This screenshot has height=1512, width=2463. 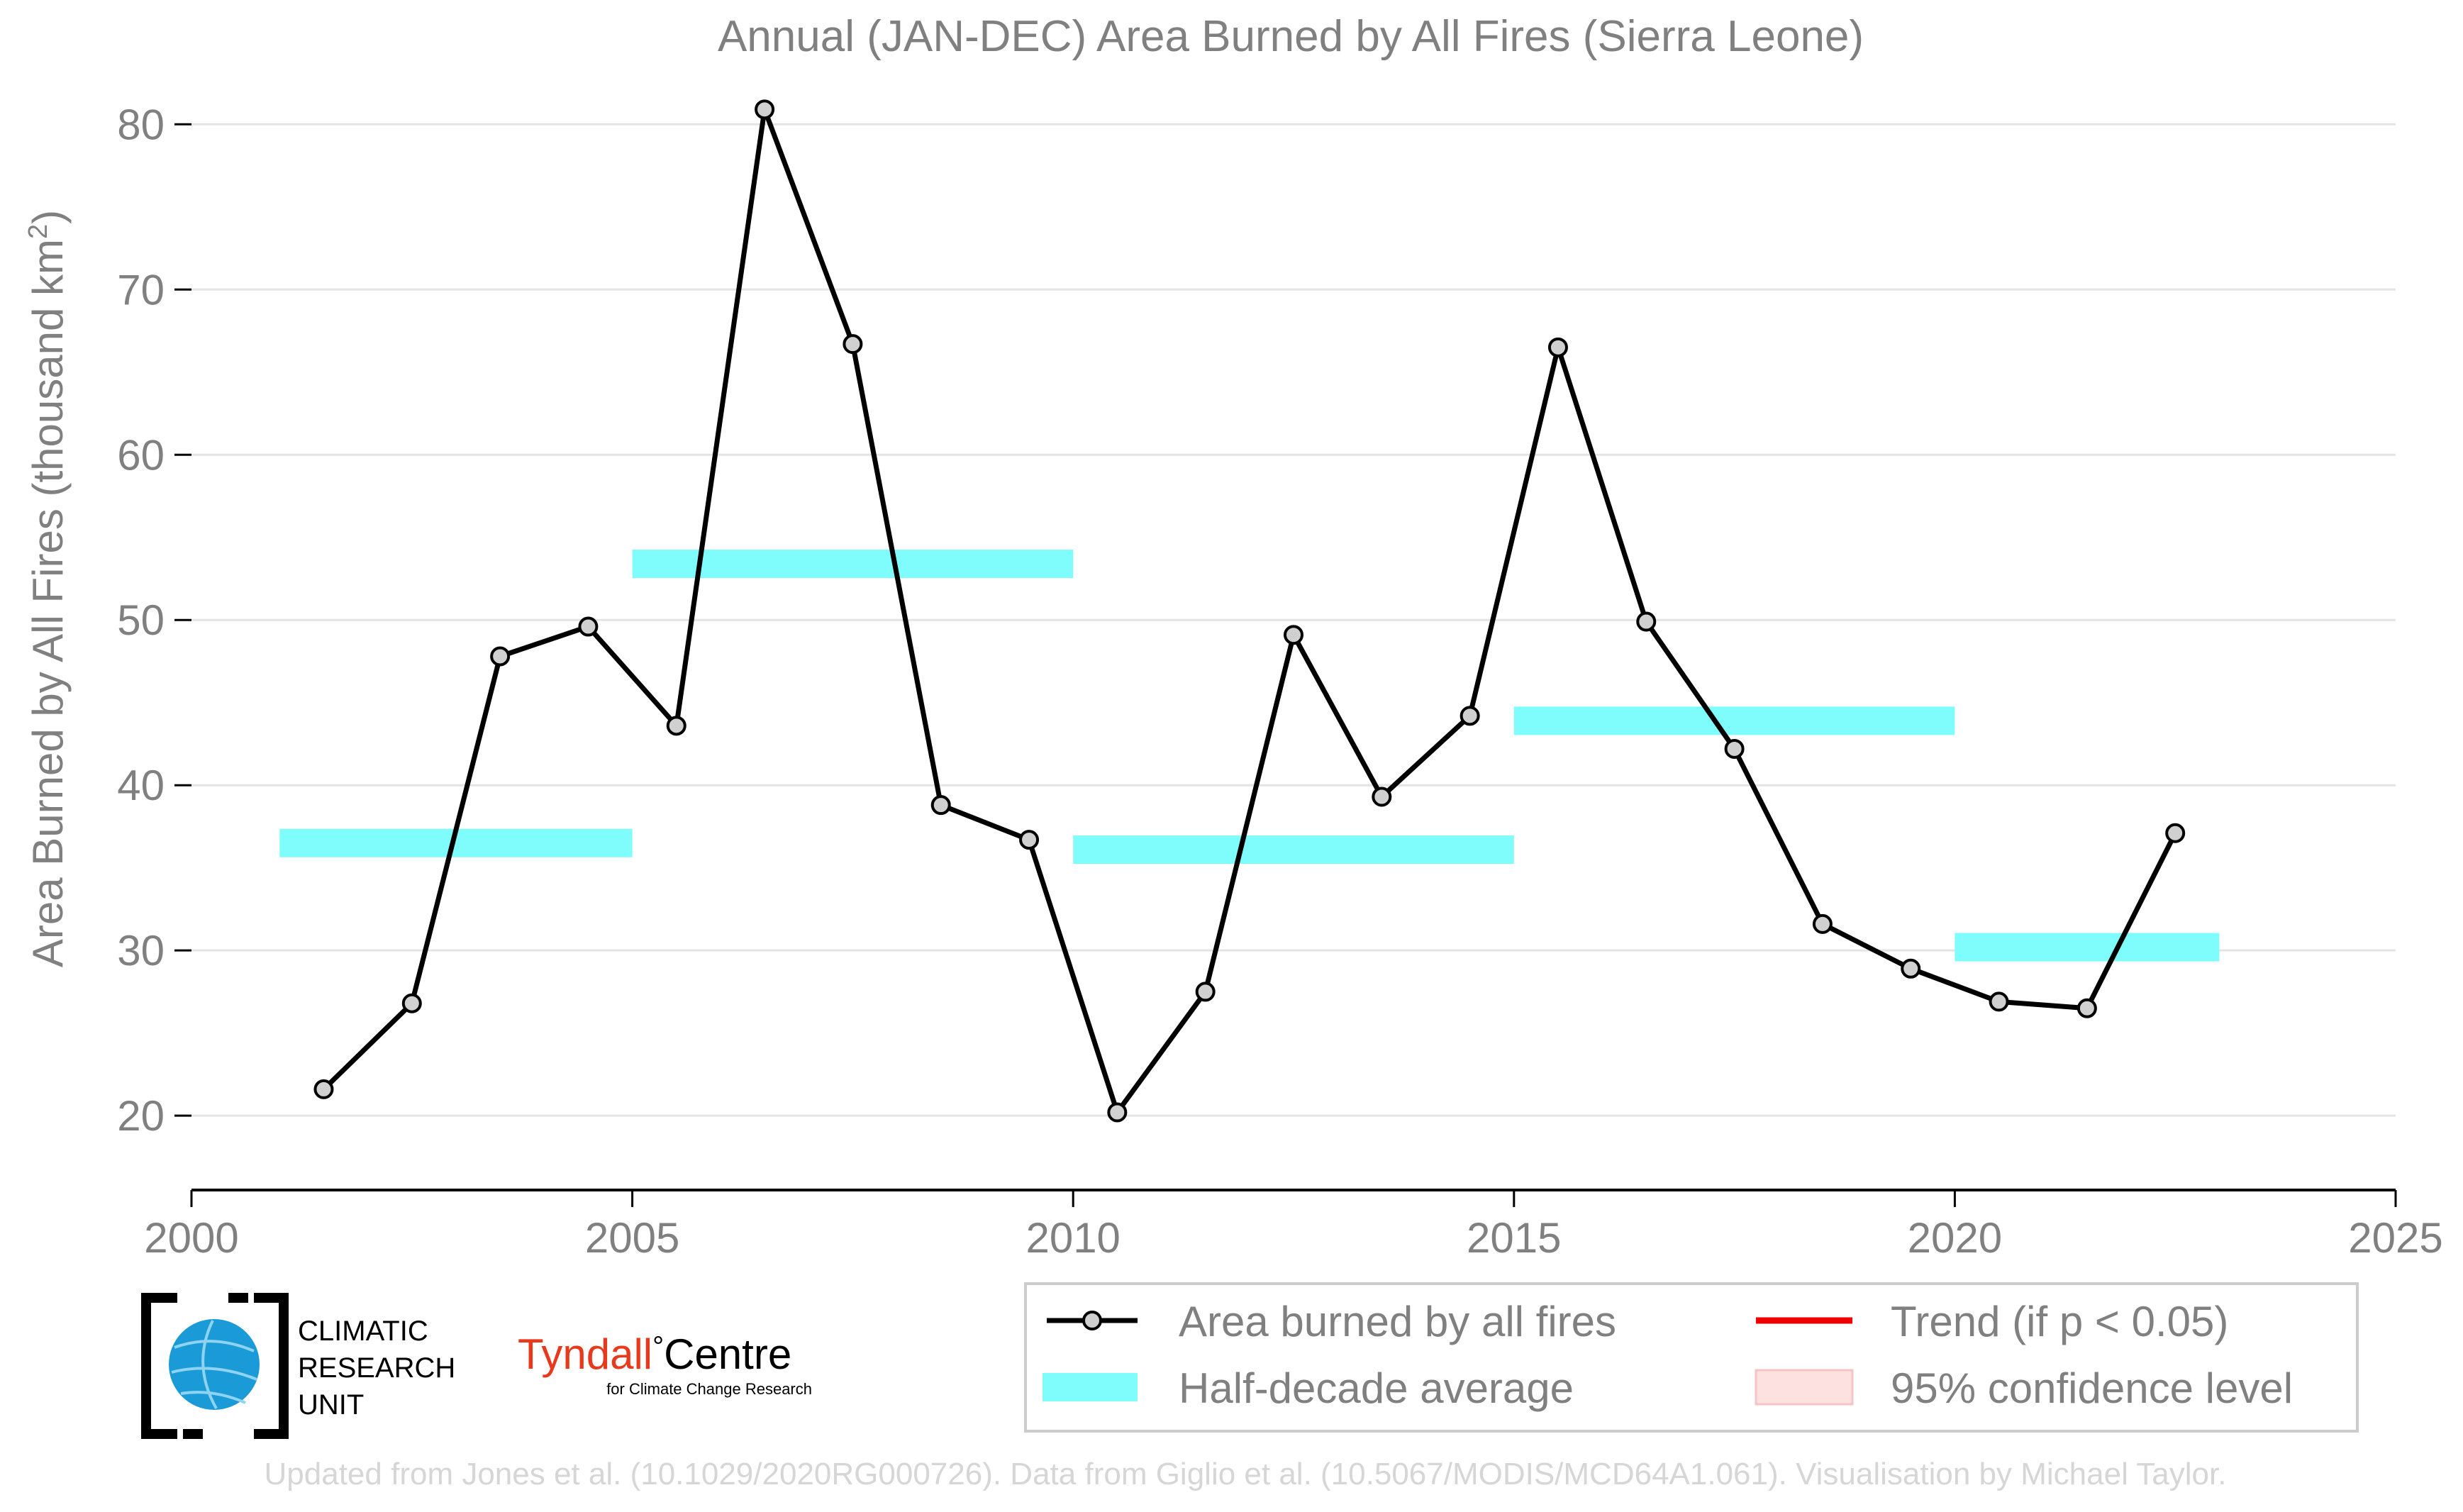 I want to click on tyndall-logo-subtitle: for Climate Change Research, so click(x=709, y=1389).